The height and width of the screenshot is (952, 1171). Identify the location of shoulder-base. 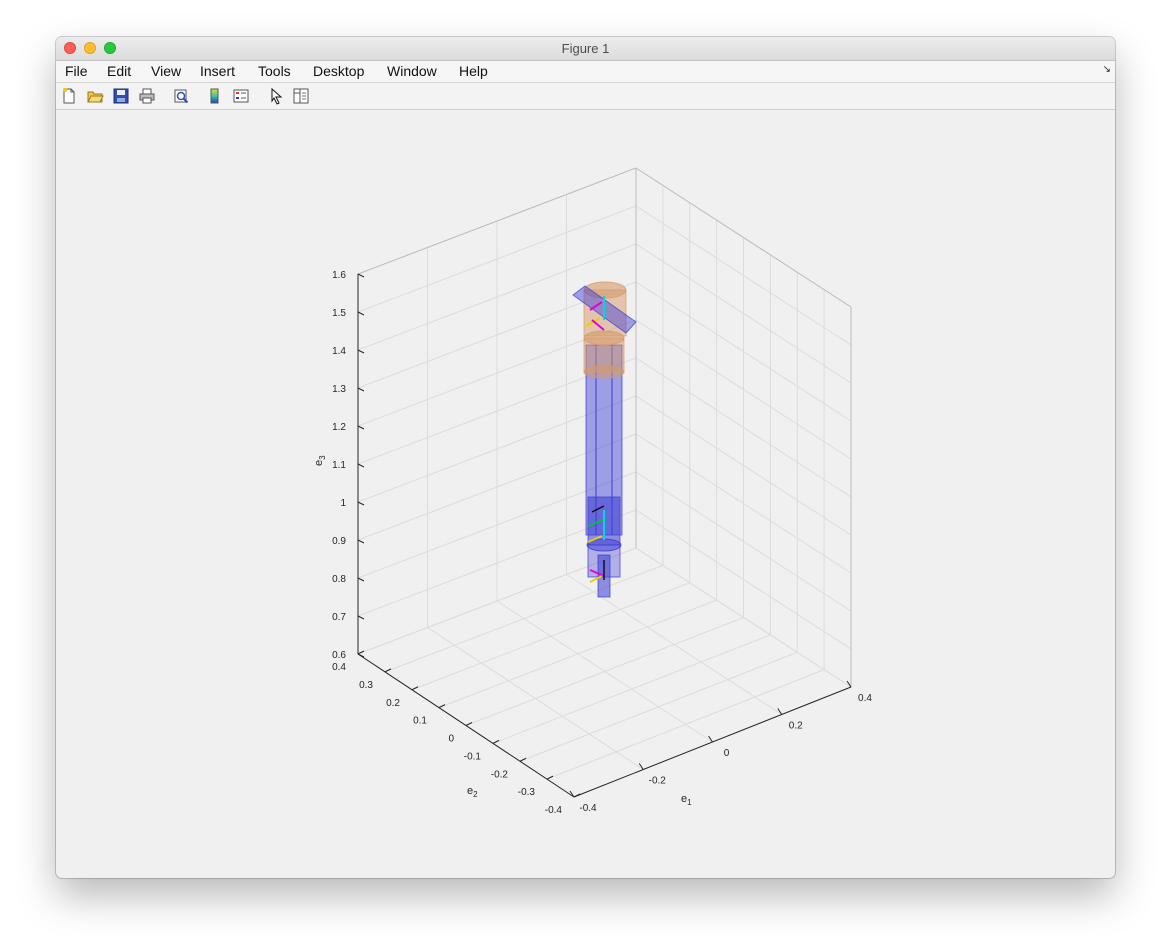
(604, 372).